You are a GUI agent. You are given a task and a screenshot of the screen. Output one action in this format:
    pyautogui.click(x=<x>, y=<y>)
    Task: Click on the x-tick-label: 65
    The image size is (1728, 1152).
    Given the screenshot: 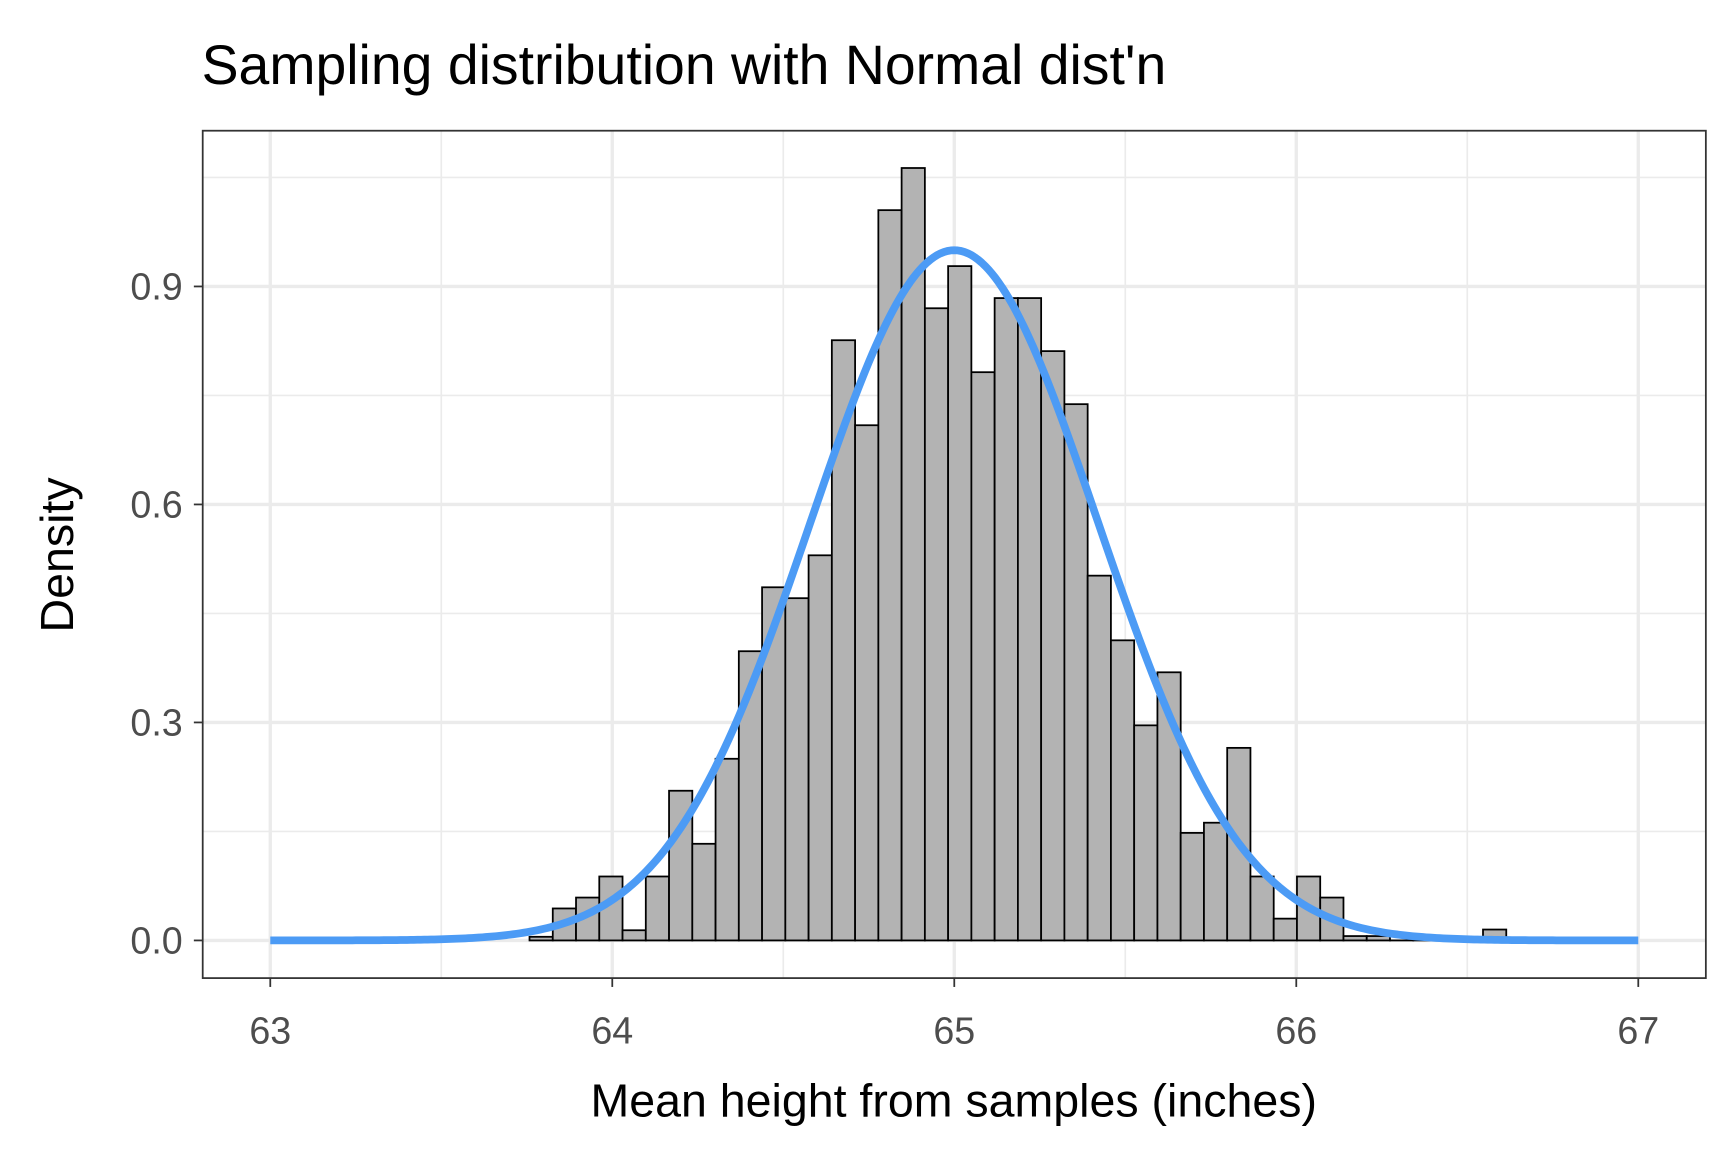 What is the action you would take?
    pyautogui.click(x=954, y=1030)
    